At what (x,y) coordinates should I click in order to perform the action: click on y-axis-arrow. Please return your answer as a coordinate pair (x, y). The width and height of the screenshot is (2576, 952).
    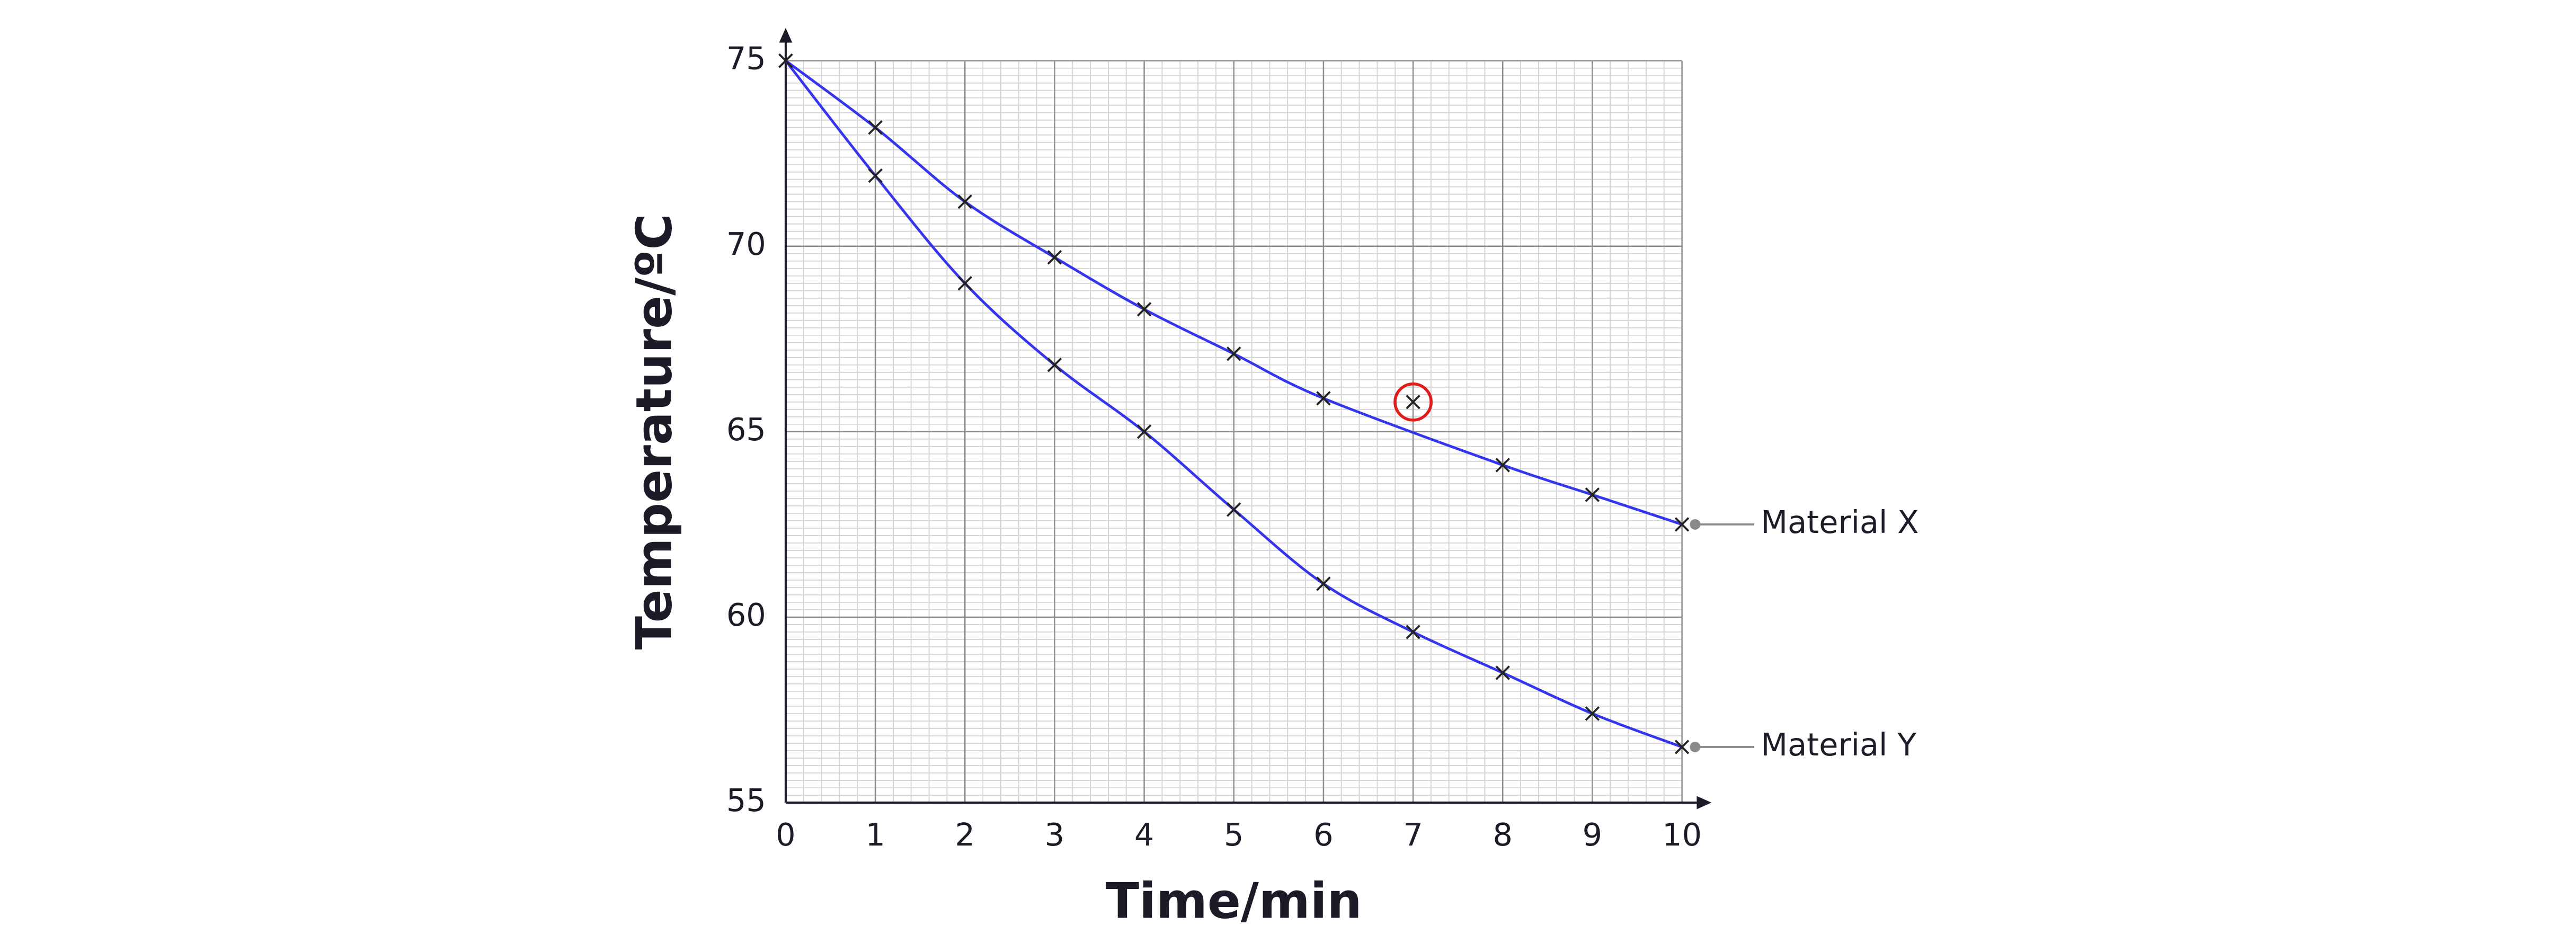
    Looking at the image, I should click on (786, 35).